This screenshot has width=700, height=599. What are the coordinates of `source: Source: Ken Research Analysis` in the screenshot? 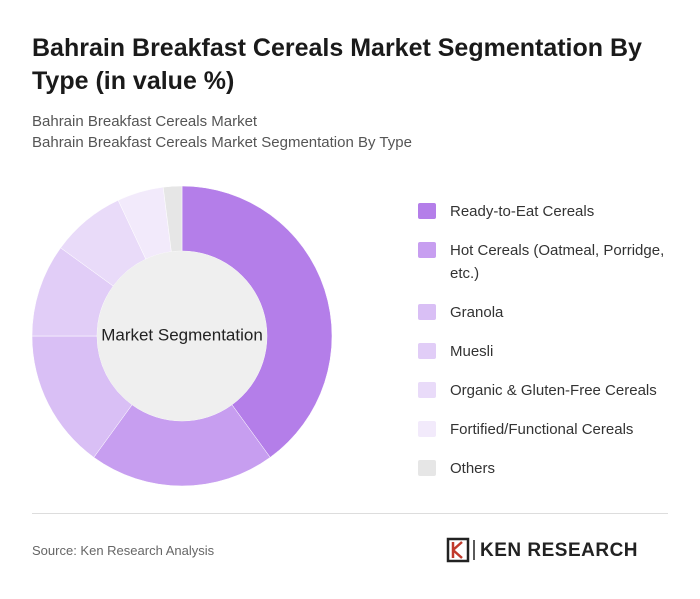 It's located at (123, 550).